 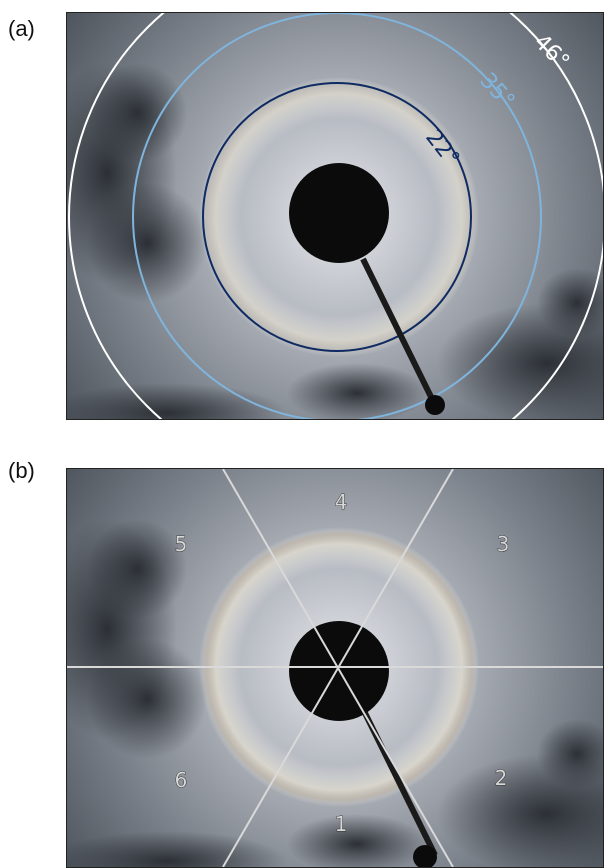 What do you see at coordinates (21, 470) in the screenshot?
I see `panel-b-label: (b)` at bounding box center [21, 470].